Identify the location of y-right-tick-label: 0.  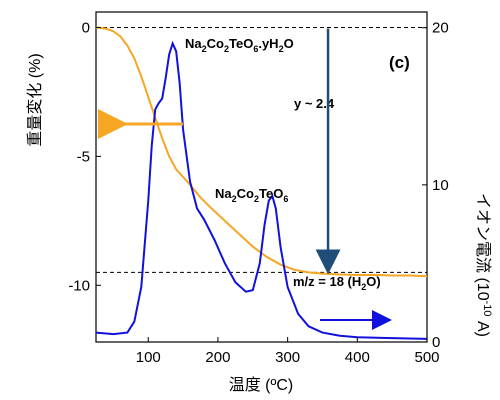
(436, 342).